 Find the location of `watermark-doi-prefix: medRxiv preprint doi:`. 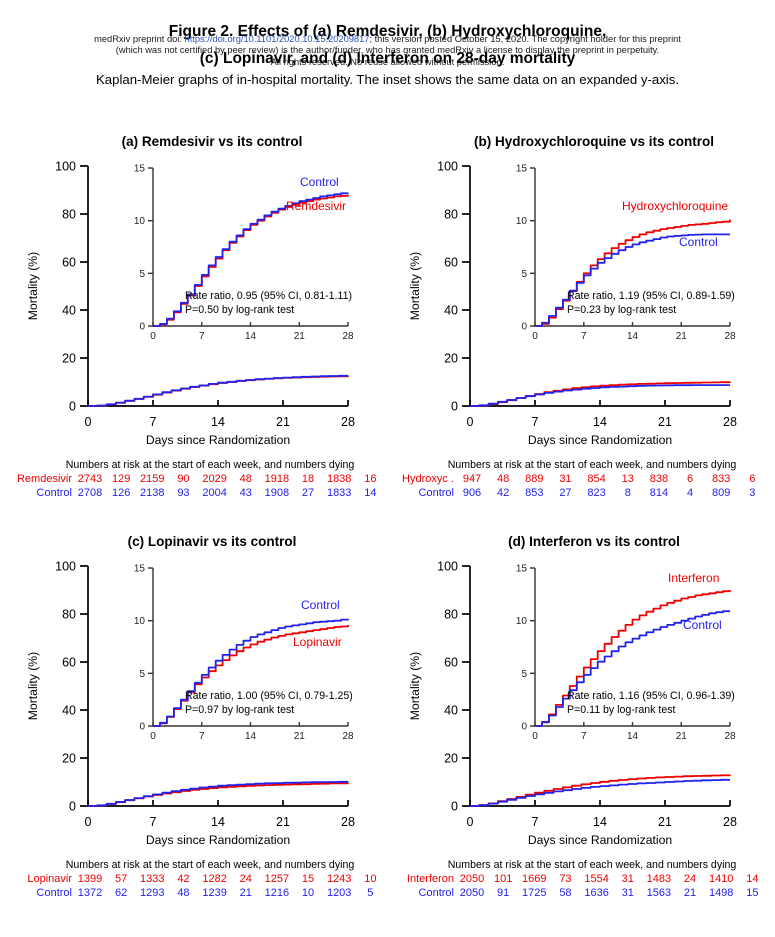

watermark-doi-prefix: medRxiv preprint doi: is located at coordinates (139, 39).